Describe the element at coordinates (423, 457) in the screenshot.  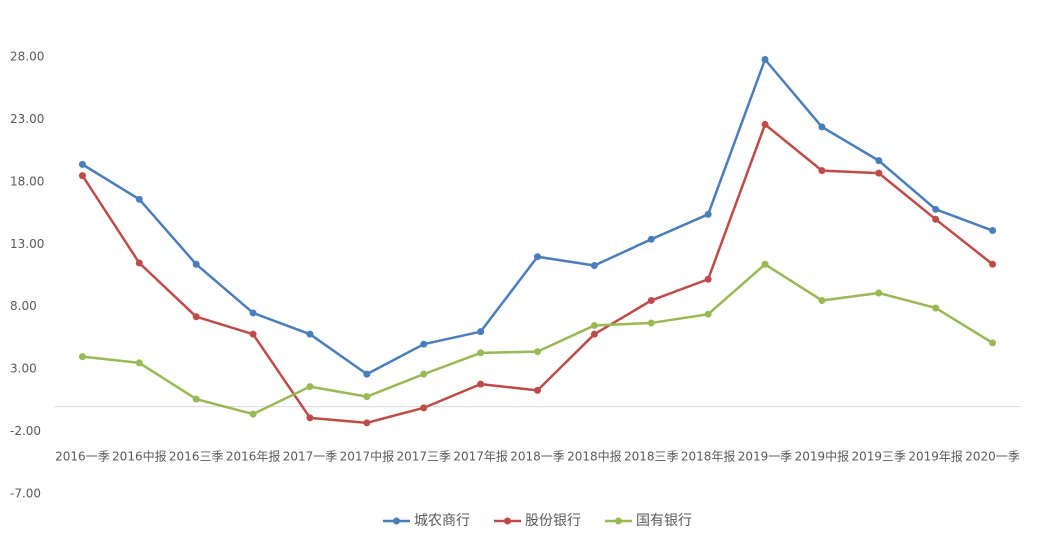
I see `x-tick-label: 2017三季` at that location.